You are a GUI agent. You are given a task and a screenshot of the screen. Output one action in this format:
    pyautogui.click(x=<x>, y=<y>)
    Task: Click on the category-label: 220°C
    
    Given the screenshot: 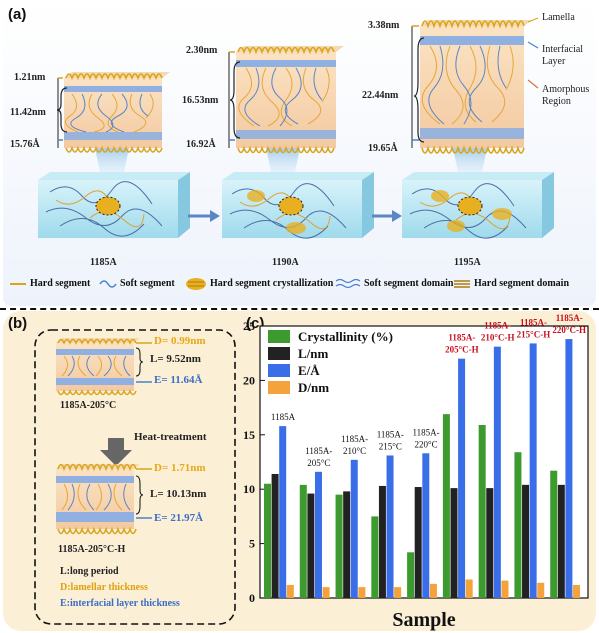 What is the action you would take?
    pyautogui.click(x=426, y=444)
    